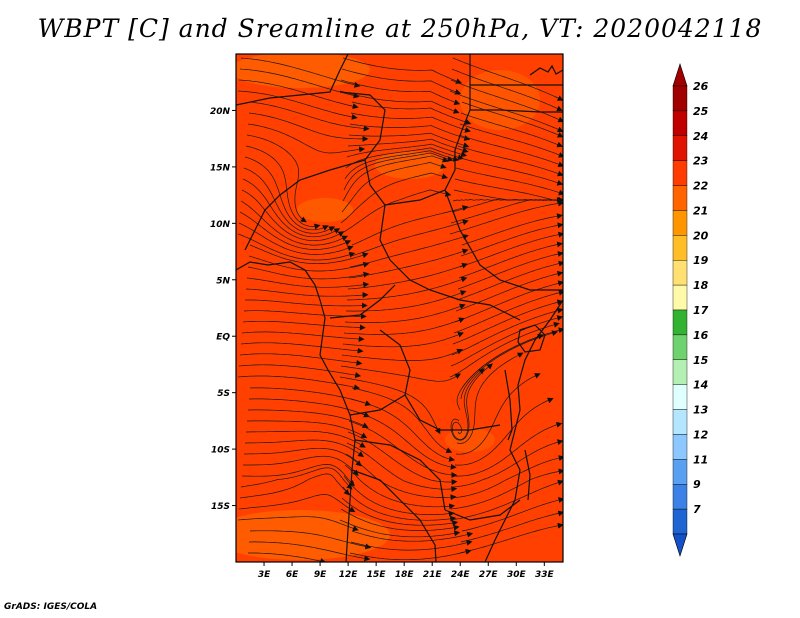 This screenshot has width=800, height=618. I want to click on colorbar-label: 24, so click(700, 136).